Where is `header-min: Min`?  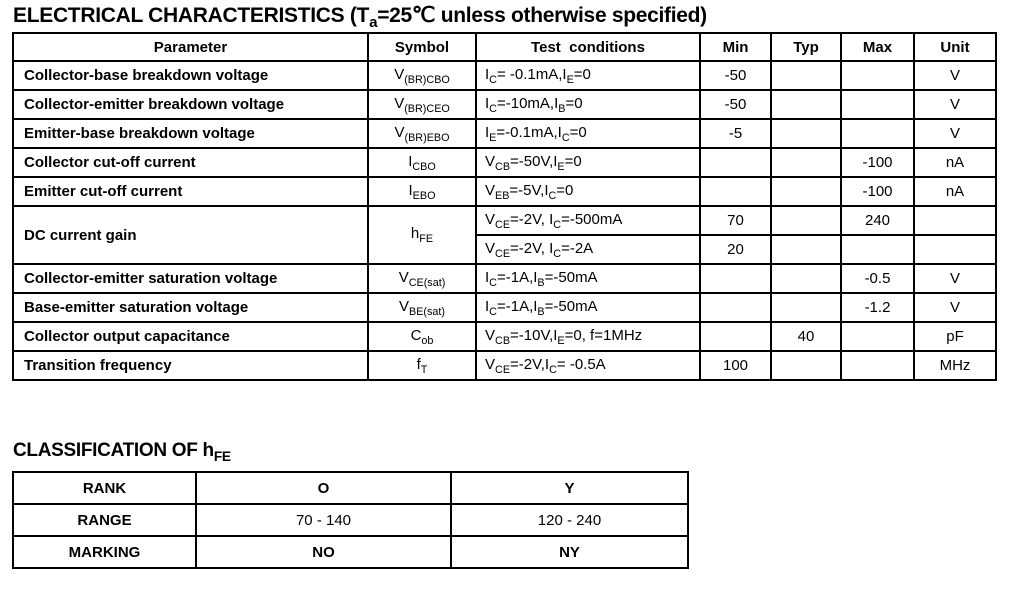
header-min: Min is located at coordinates (735, 47).